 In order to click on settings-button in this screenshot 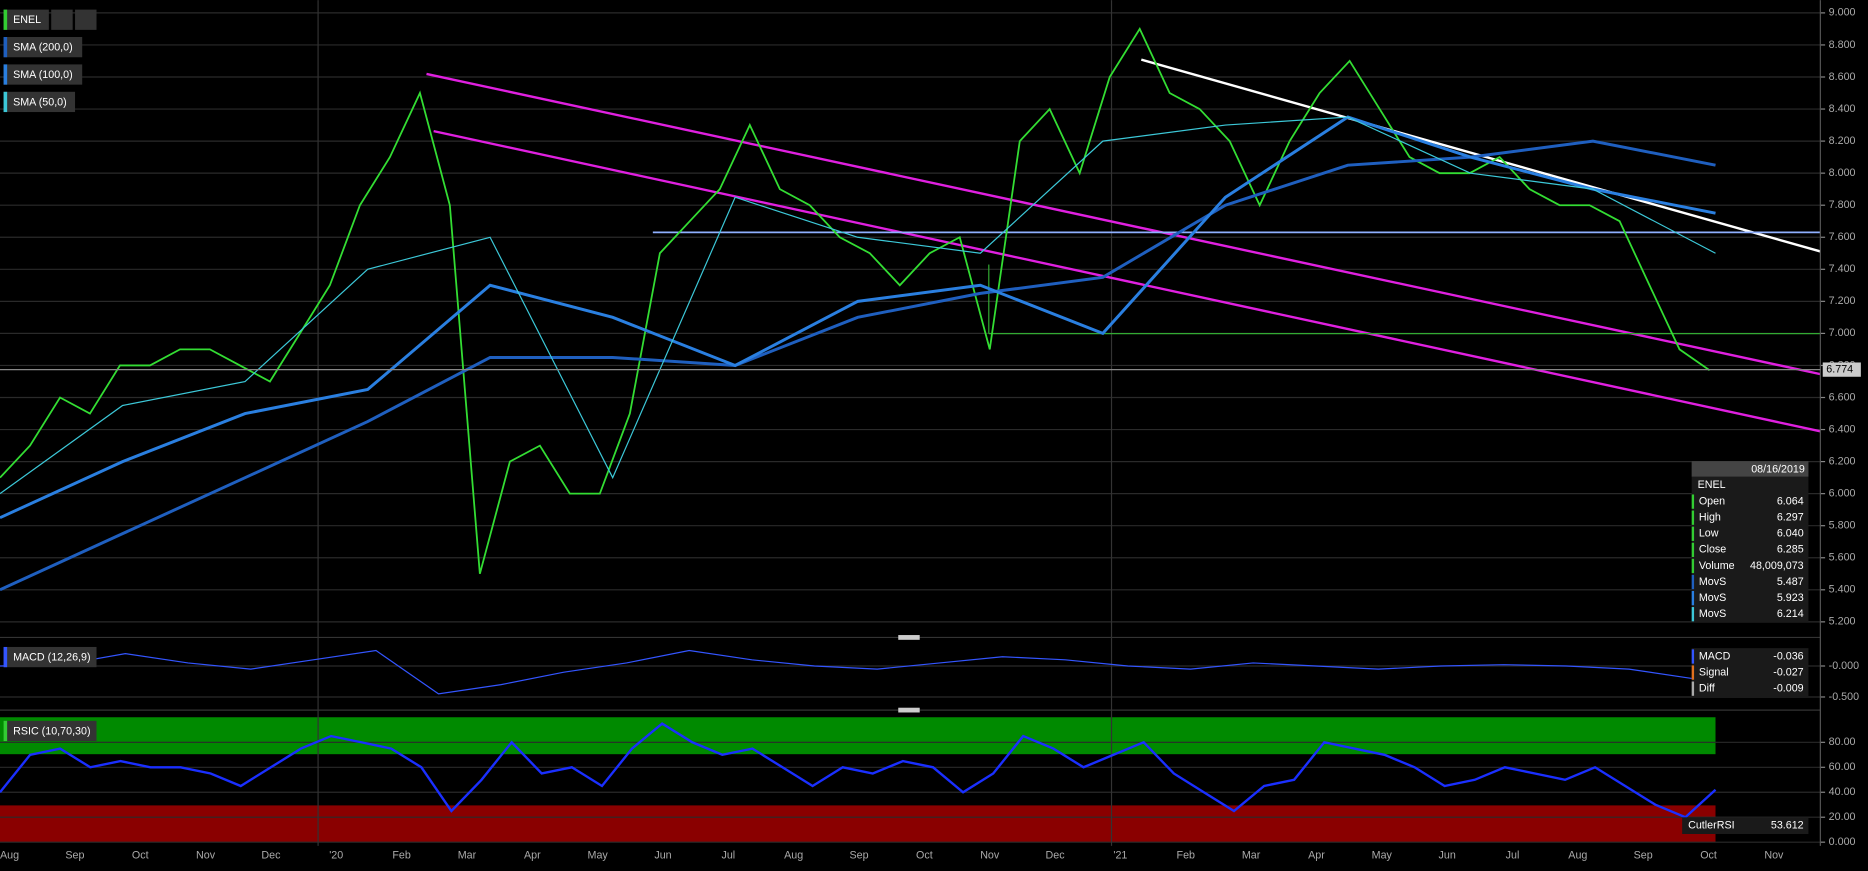, I will do `click(86, 19)`.